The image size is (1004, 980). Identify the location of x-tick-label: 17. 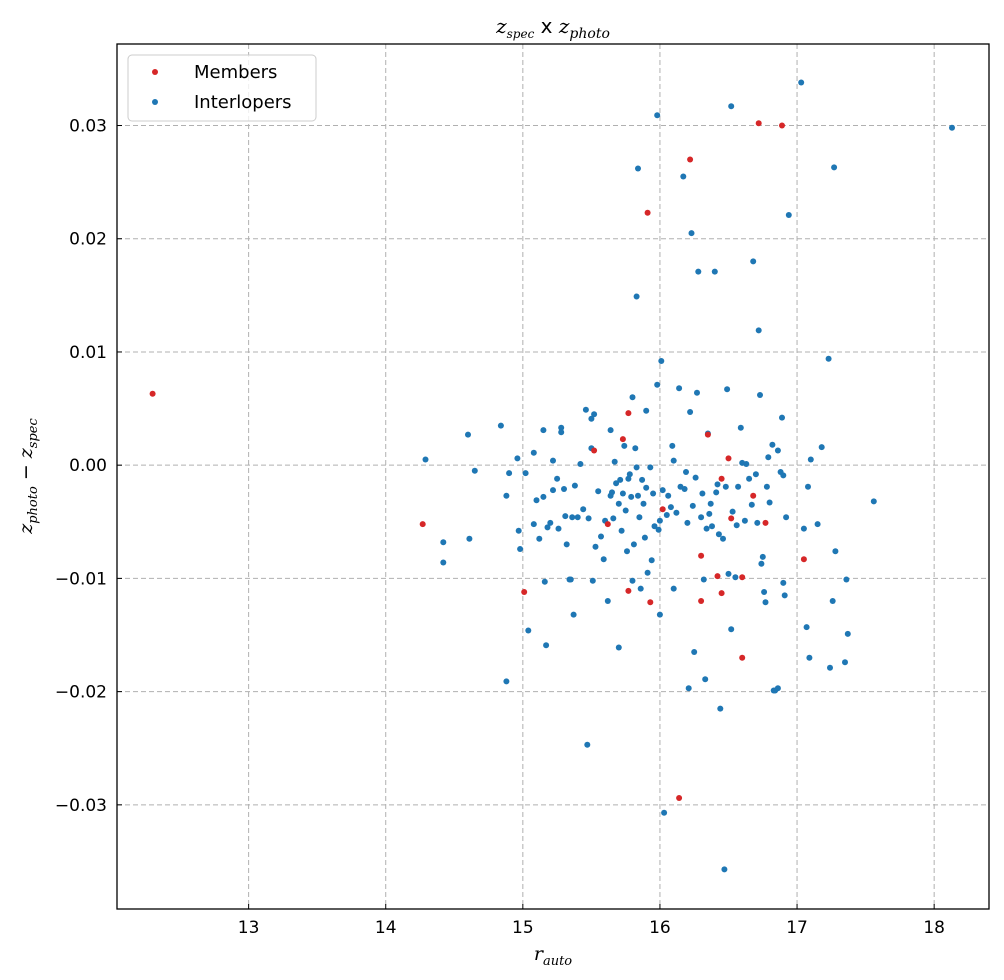
(797, 928).